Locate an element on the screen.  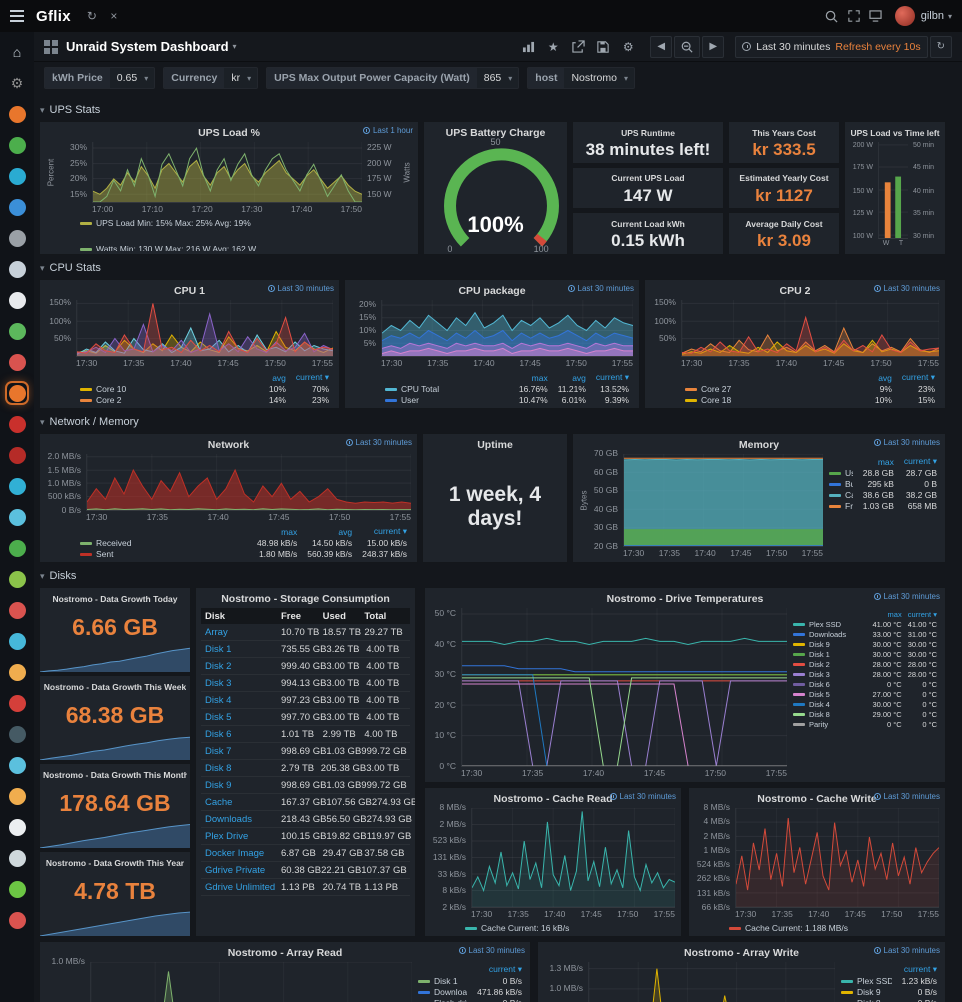
legend-item: Cache Current: 1.188 MB/s is located at coordinates (788, 928).